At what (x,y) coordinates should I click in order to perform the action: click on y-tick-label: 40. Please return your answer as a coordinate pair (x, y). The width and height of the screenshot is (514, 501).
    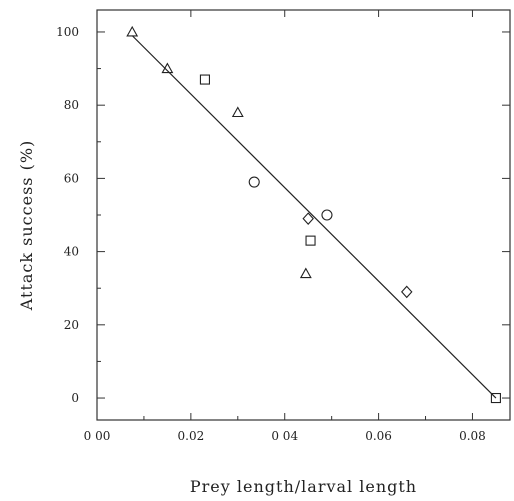
    Looking at the image, I should click on (71, 252).